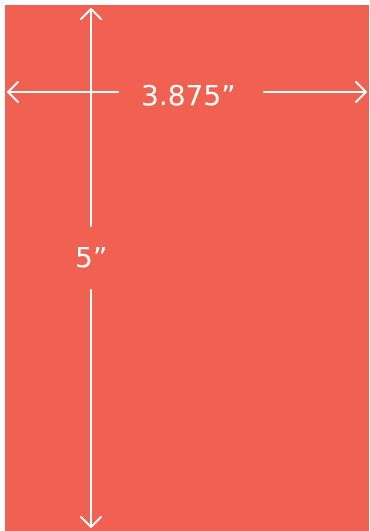 Image resolution: width=370 pixels, height=531 pixels. I want to click on height-dimension-label: 5”, so click(91, 257).